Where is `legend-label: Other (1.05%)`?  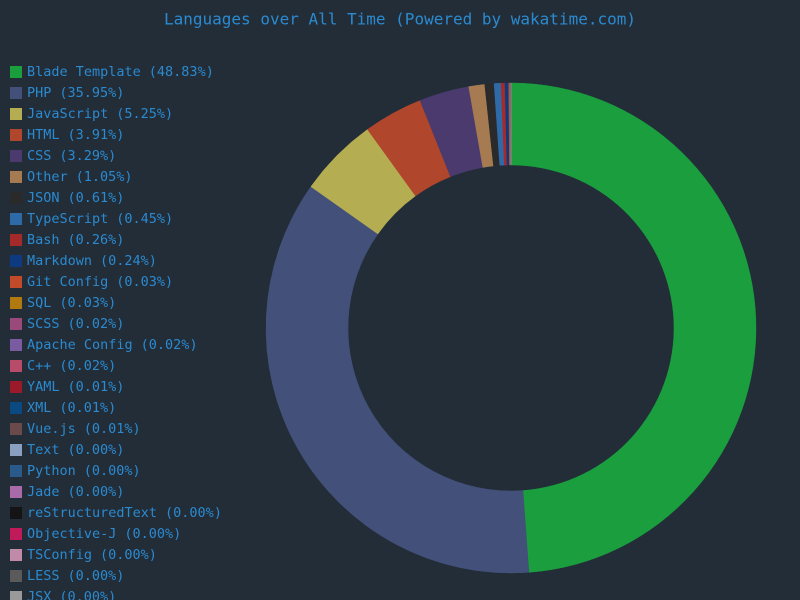 legend-label: Other (1.05%) is located at coordinates (80, 177).